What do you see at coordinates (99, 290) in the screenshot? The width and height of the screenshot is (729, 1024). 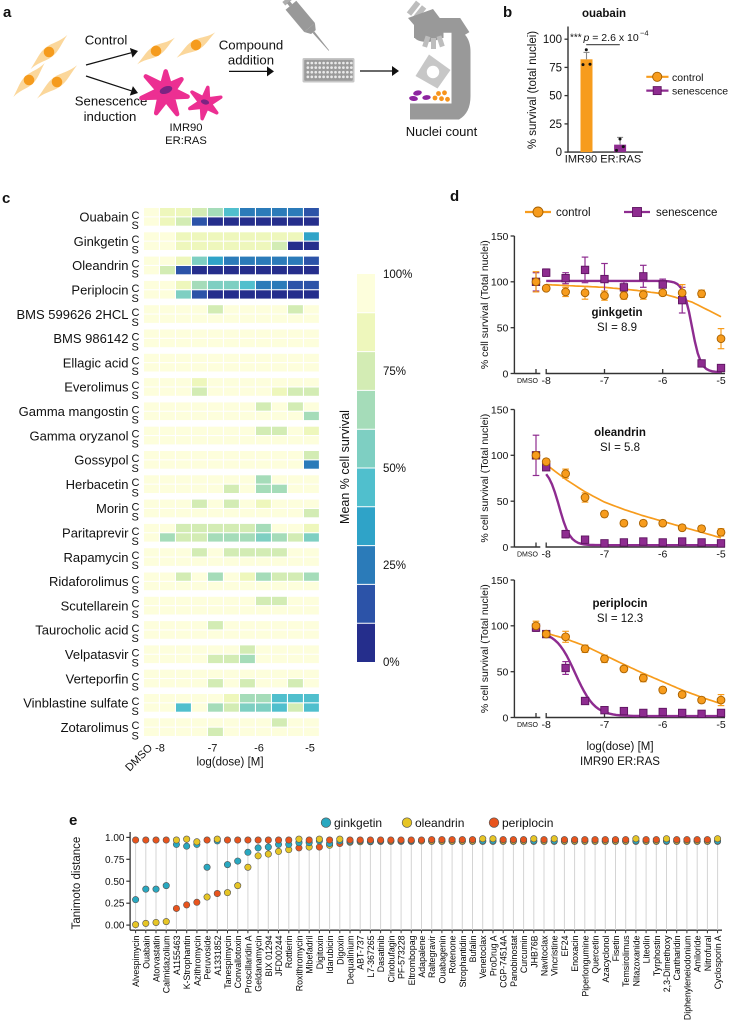 I see `svg-text: Periplocin` at bounding box center [99, 290].